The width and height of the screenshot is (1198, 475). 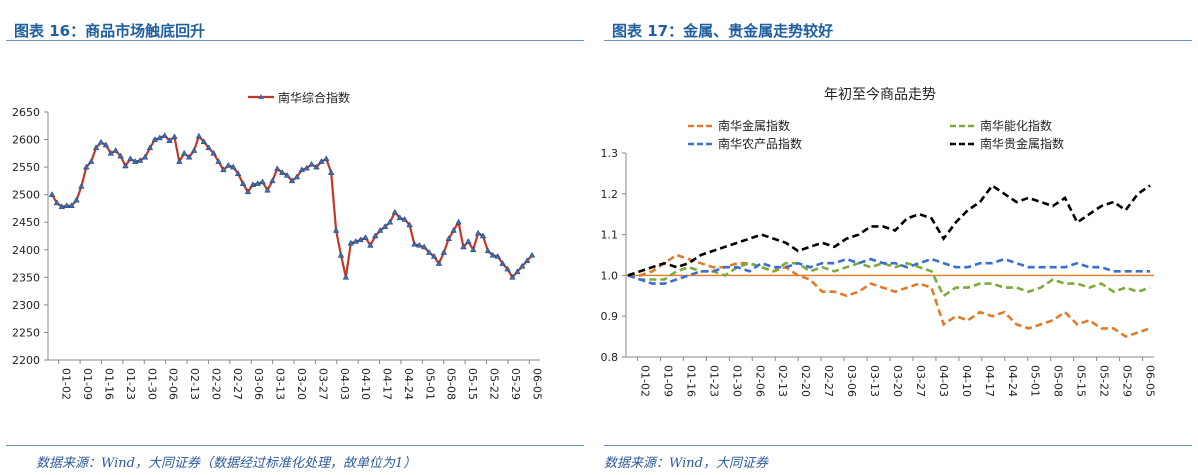 What do you see at coordinates (667, 381) in the screenshot?
I see `x-tick-label: 01-09` at bounding box center [667, 381].